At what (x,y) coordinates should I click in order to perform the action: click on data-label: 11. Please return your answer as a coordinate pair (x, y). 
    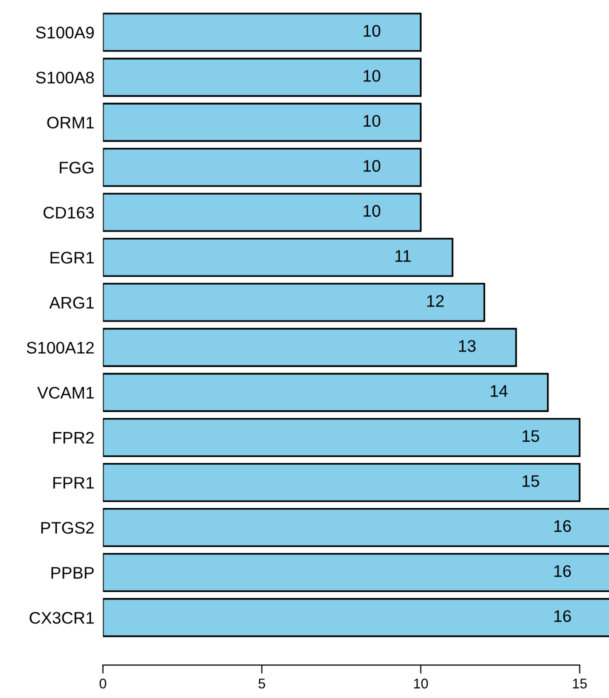
    Looking at the image, I should click on (403, 256).